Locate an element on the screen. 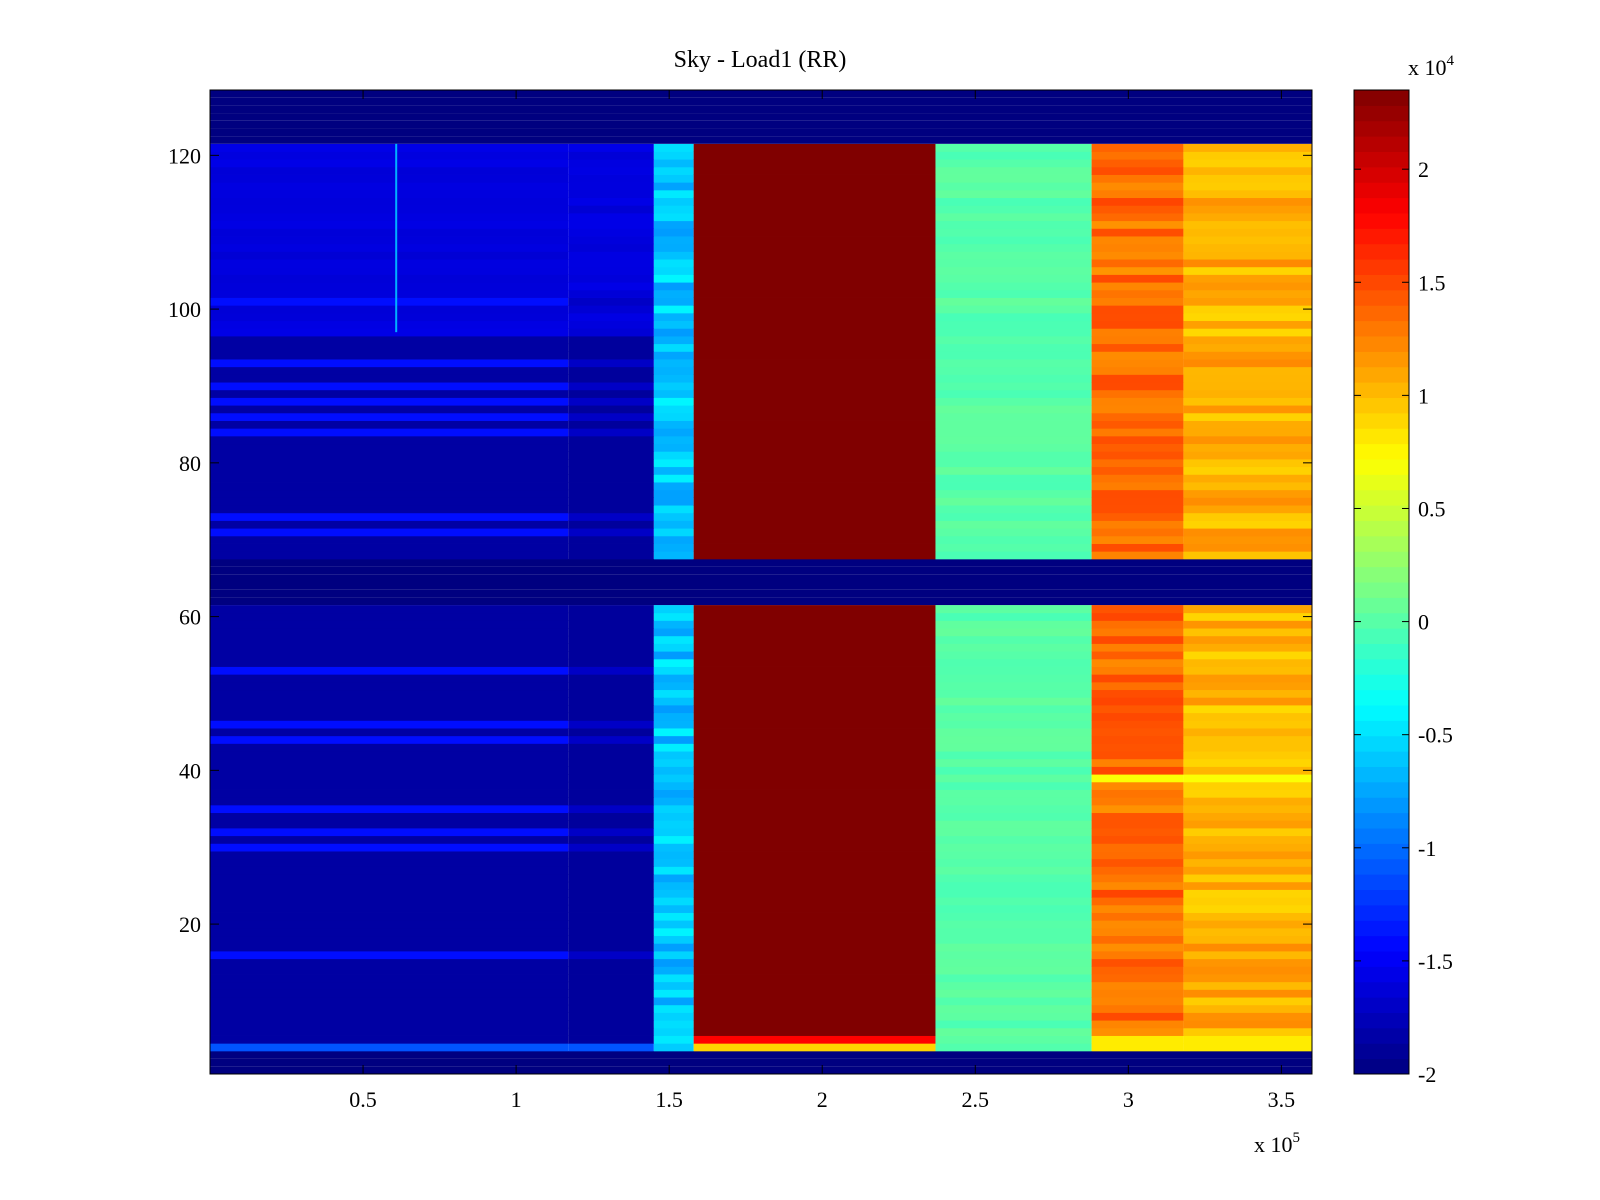 Image resolution: width=1600 pixels, height=1200 pixels. y-tick-label: 80 is located at coordinates (190, 463).